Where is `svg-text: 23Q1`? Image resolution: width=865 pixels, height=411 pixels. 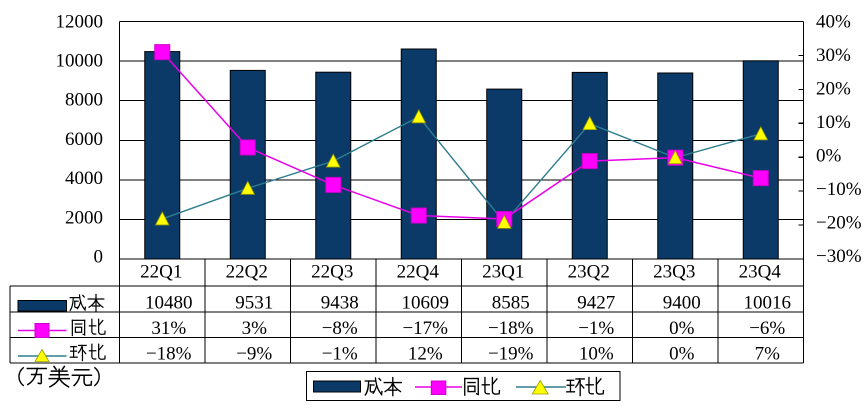
svg-text: 23Q1 is located at coordinates (503, 272).